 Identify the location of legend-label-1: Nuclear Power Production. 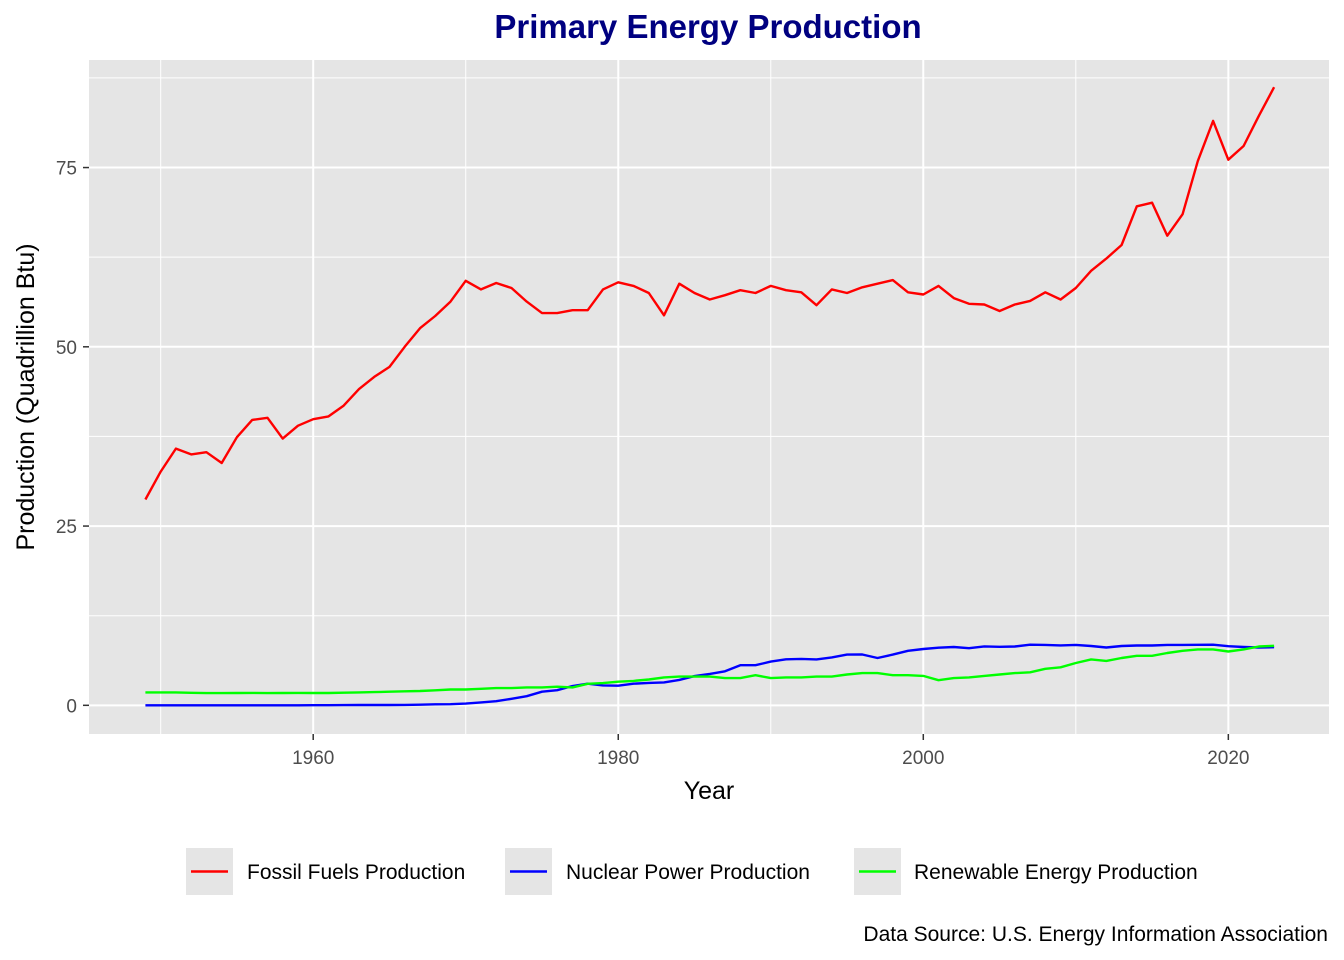
(688, 872).